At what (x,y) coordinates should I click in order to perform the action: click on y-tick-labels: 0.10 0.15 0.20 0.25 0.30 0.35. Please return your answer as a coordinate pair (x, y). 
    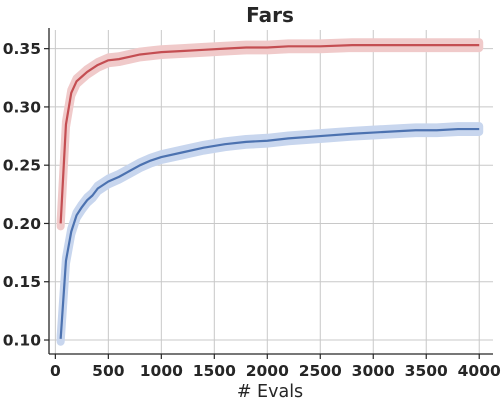
    Looking at the image, I should click on (22, 194).